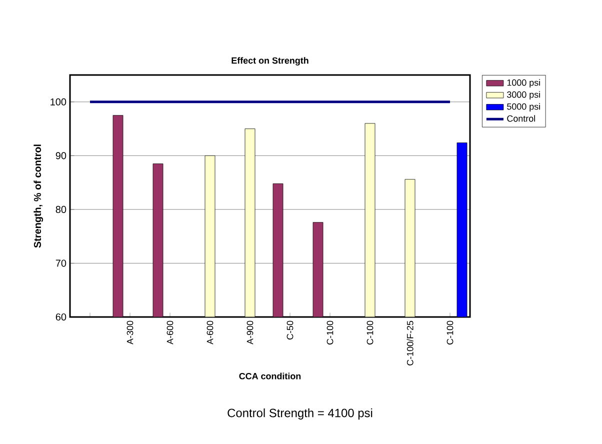 This screenshot has height=444, width=602. What do you see at coordinates (61, 263) in the screenshot?
I see `y-tick-label: 70` at bounding box center [61, 263].